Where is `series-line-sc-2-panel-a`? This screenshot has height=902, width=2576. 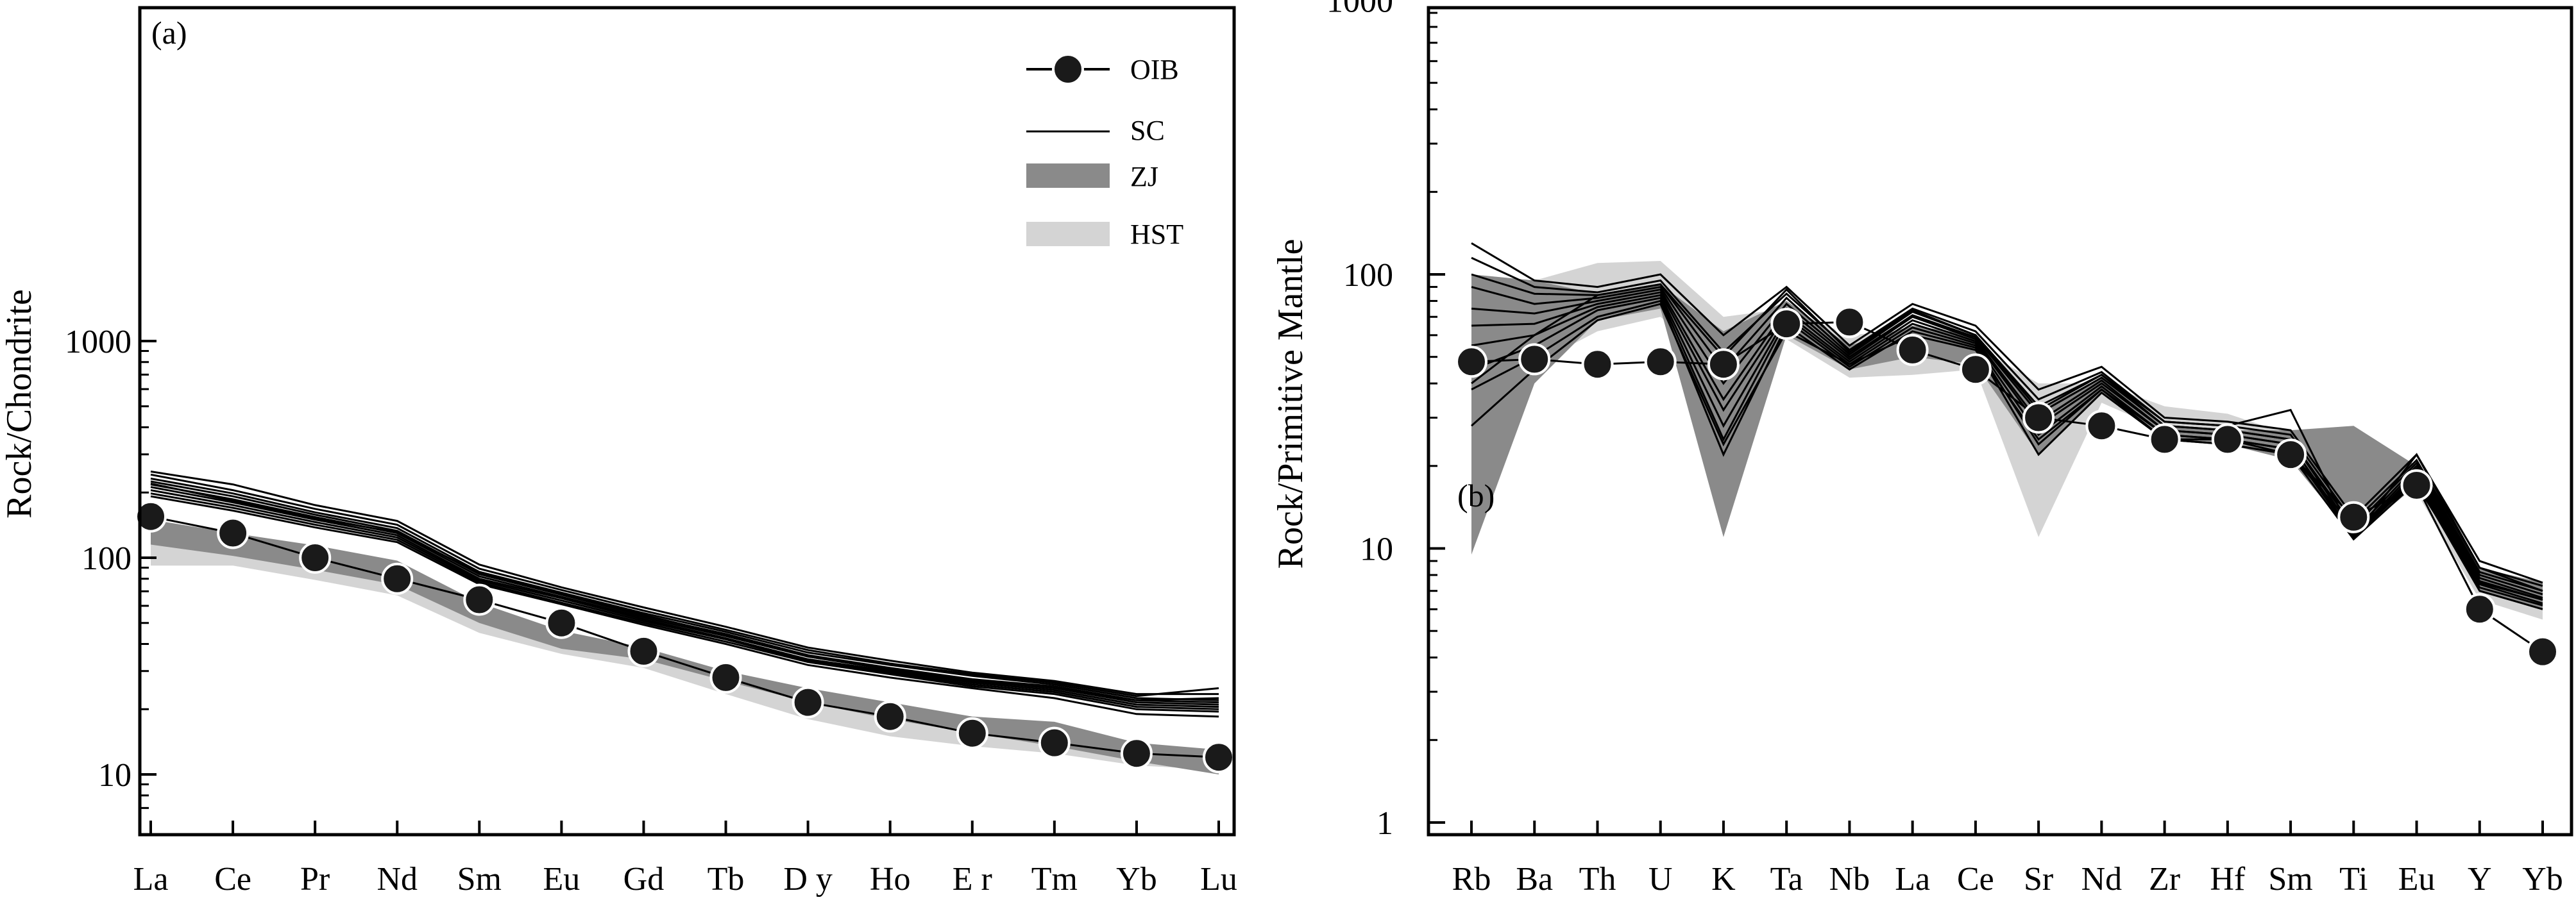
series-line-sc-2-panel-a is located at coordinates (684, 585).